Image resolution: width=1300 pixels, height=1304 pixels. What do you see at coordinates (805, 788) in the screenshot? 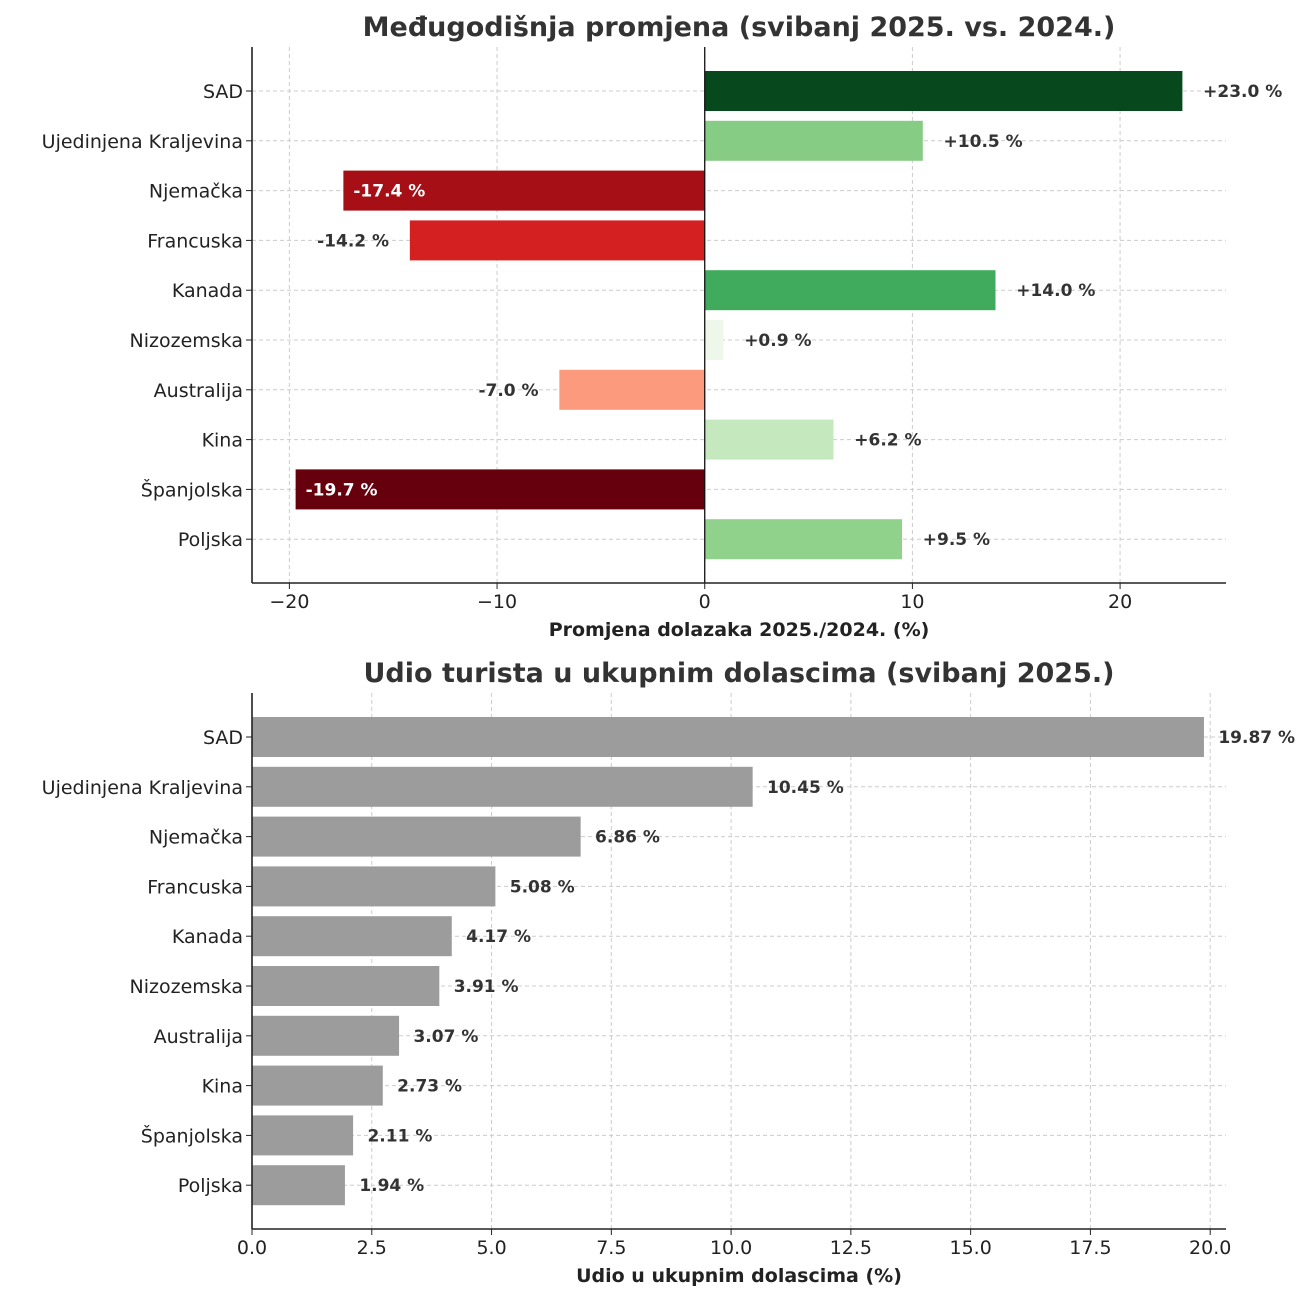
I see `data-label: 10.45 %` at bounding box center [805, 788].